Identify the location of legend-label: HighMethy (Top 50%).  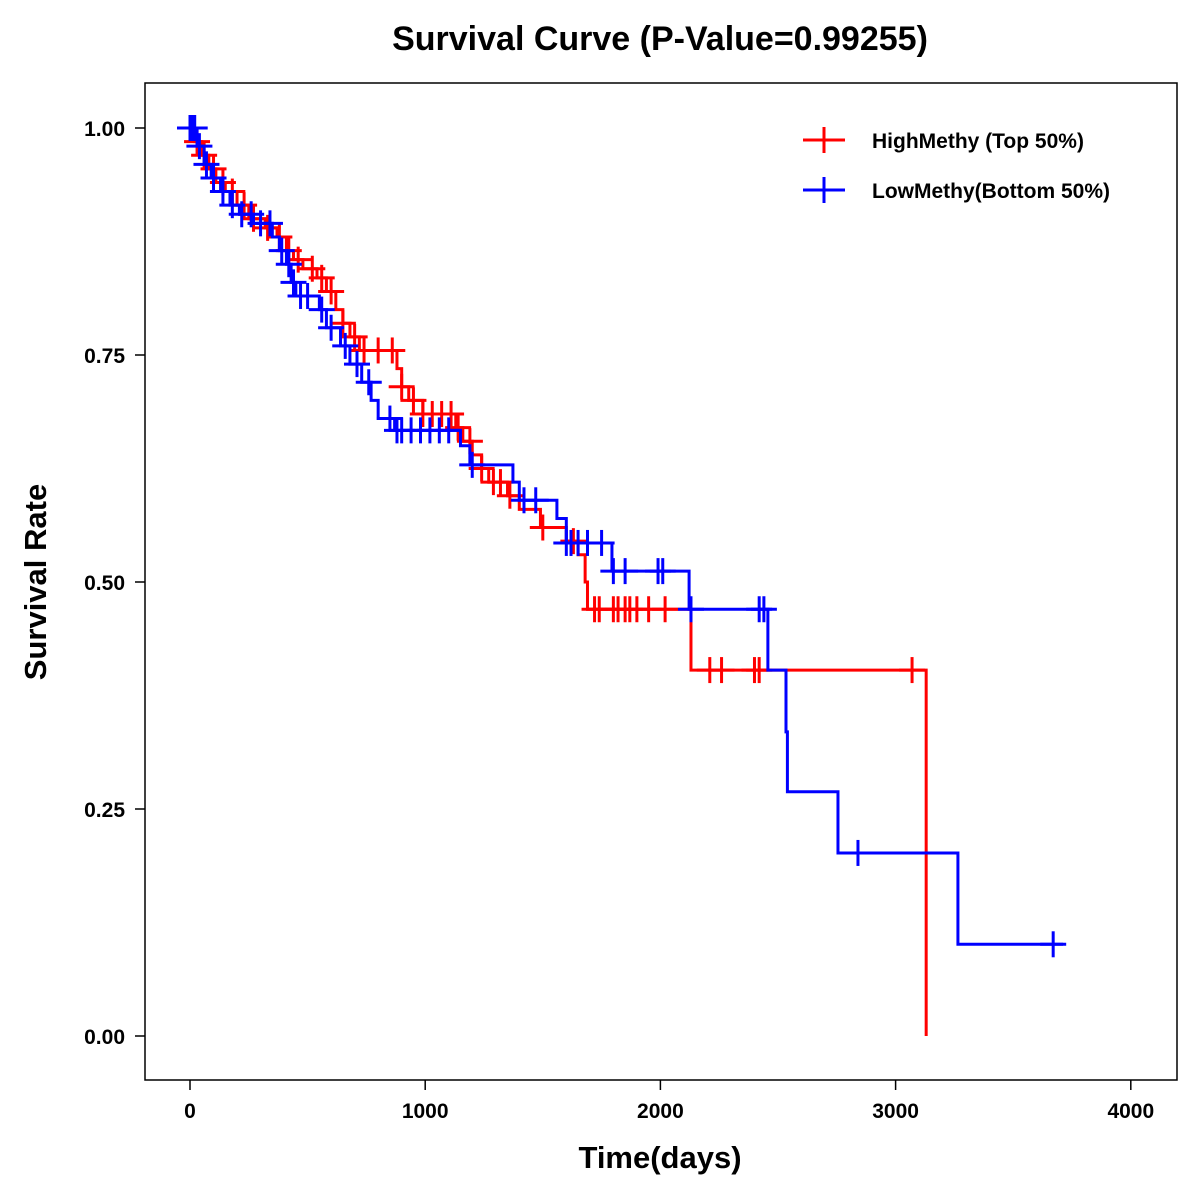
(978, 141).